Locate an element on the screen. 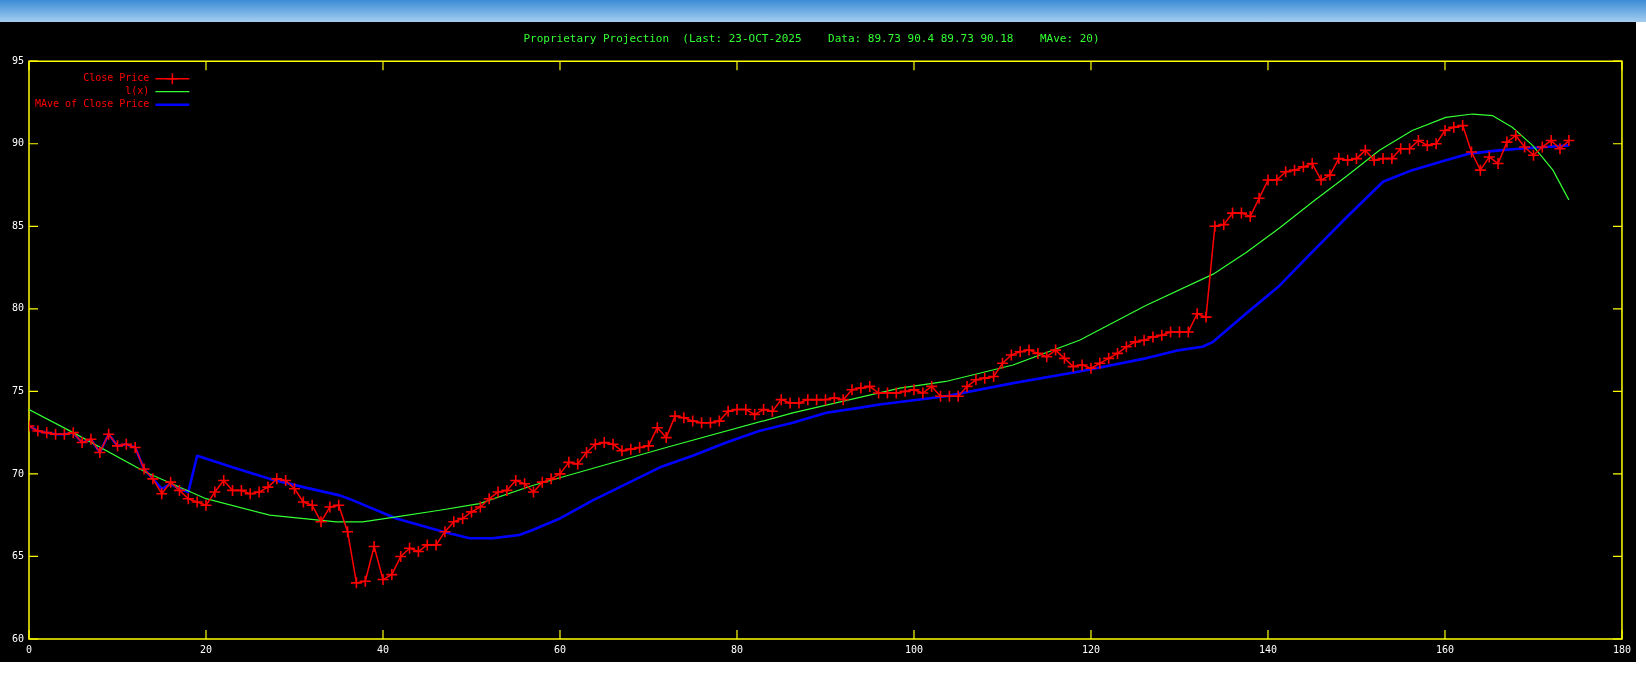 Image resolution: width=1646 pixels, height=679 pixels. y-tick-label: 90 is located at coordinates (17, 143).